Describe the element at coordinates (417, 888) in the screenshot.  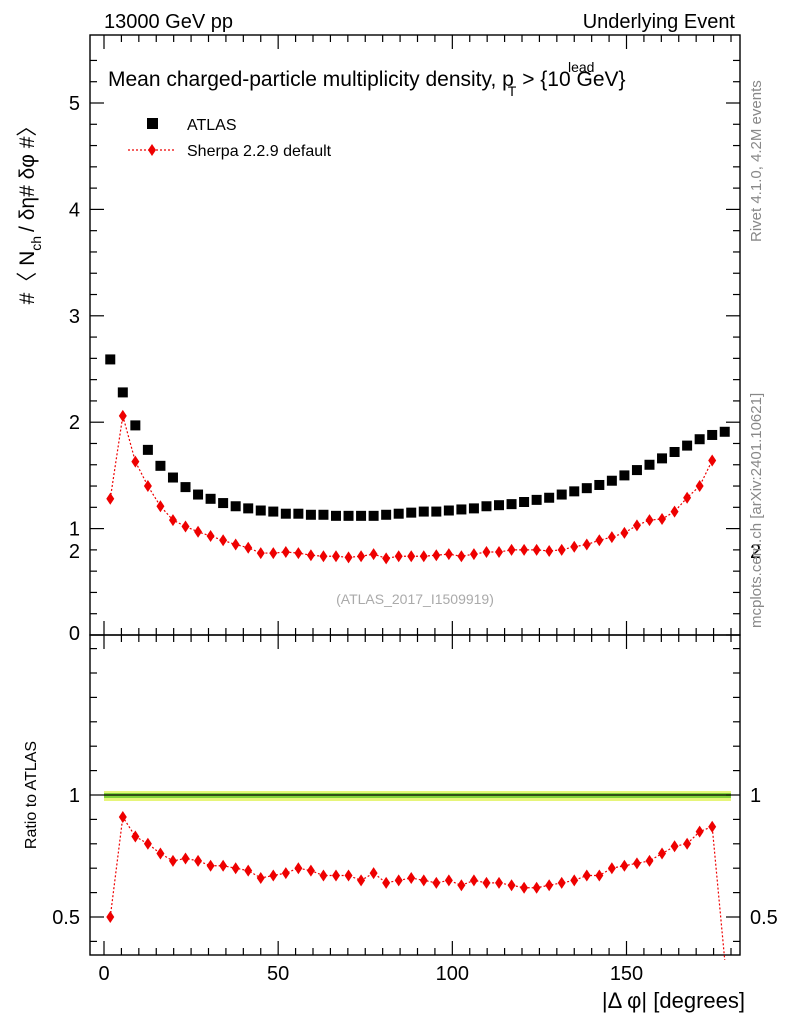
I see `ratio-line` at that location.